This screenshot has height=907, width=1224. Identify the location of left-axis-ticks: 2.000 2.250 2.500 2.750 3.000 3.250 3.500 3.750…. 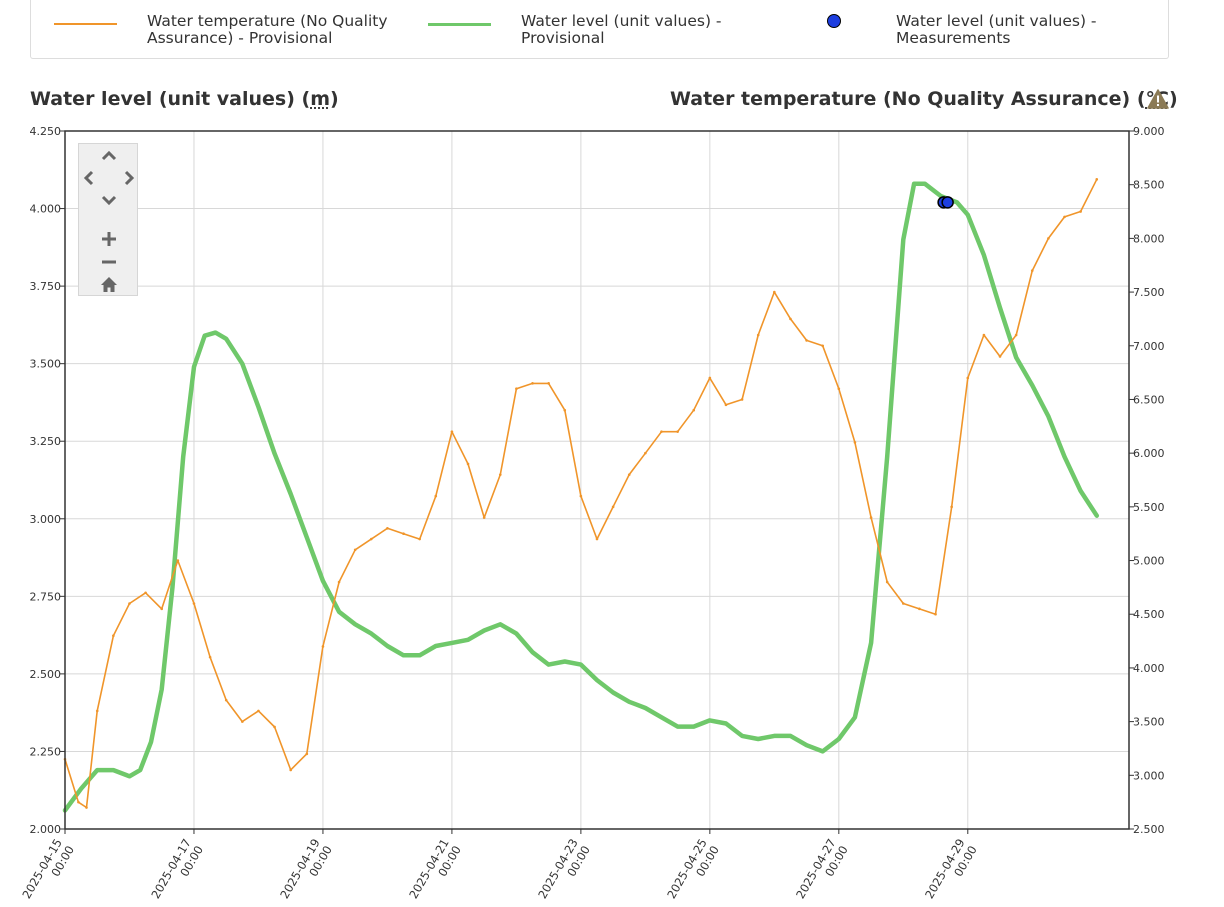
(47, 480).